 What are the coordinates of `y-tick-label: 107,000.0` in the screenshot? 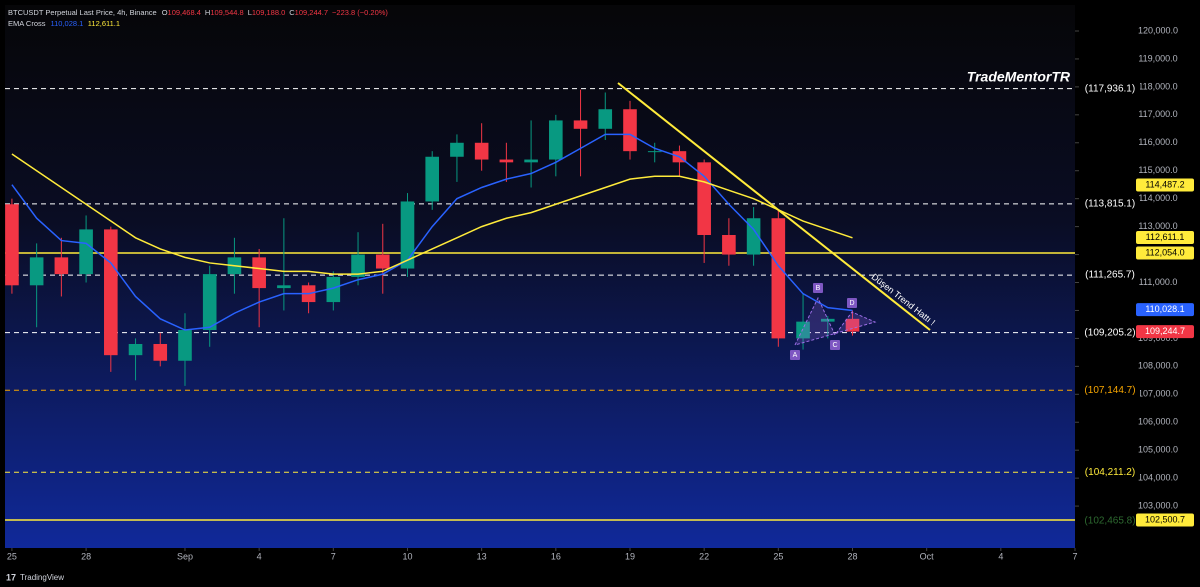 It's located at (1158, 394).